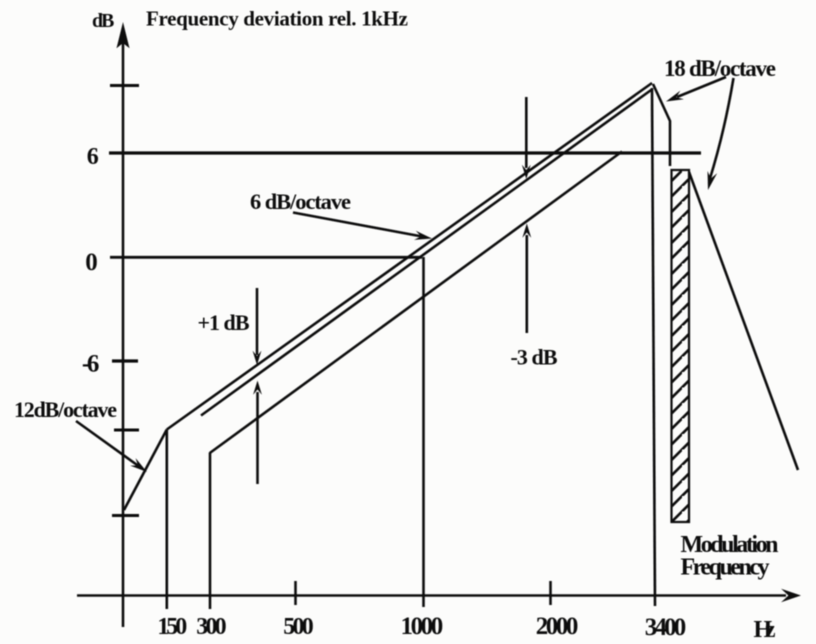 The width and height of the screenshot is (816, 644). Describe the element at coordinates (172, 627) in the screenshot. I see `svg-text: 150` at that location.